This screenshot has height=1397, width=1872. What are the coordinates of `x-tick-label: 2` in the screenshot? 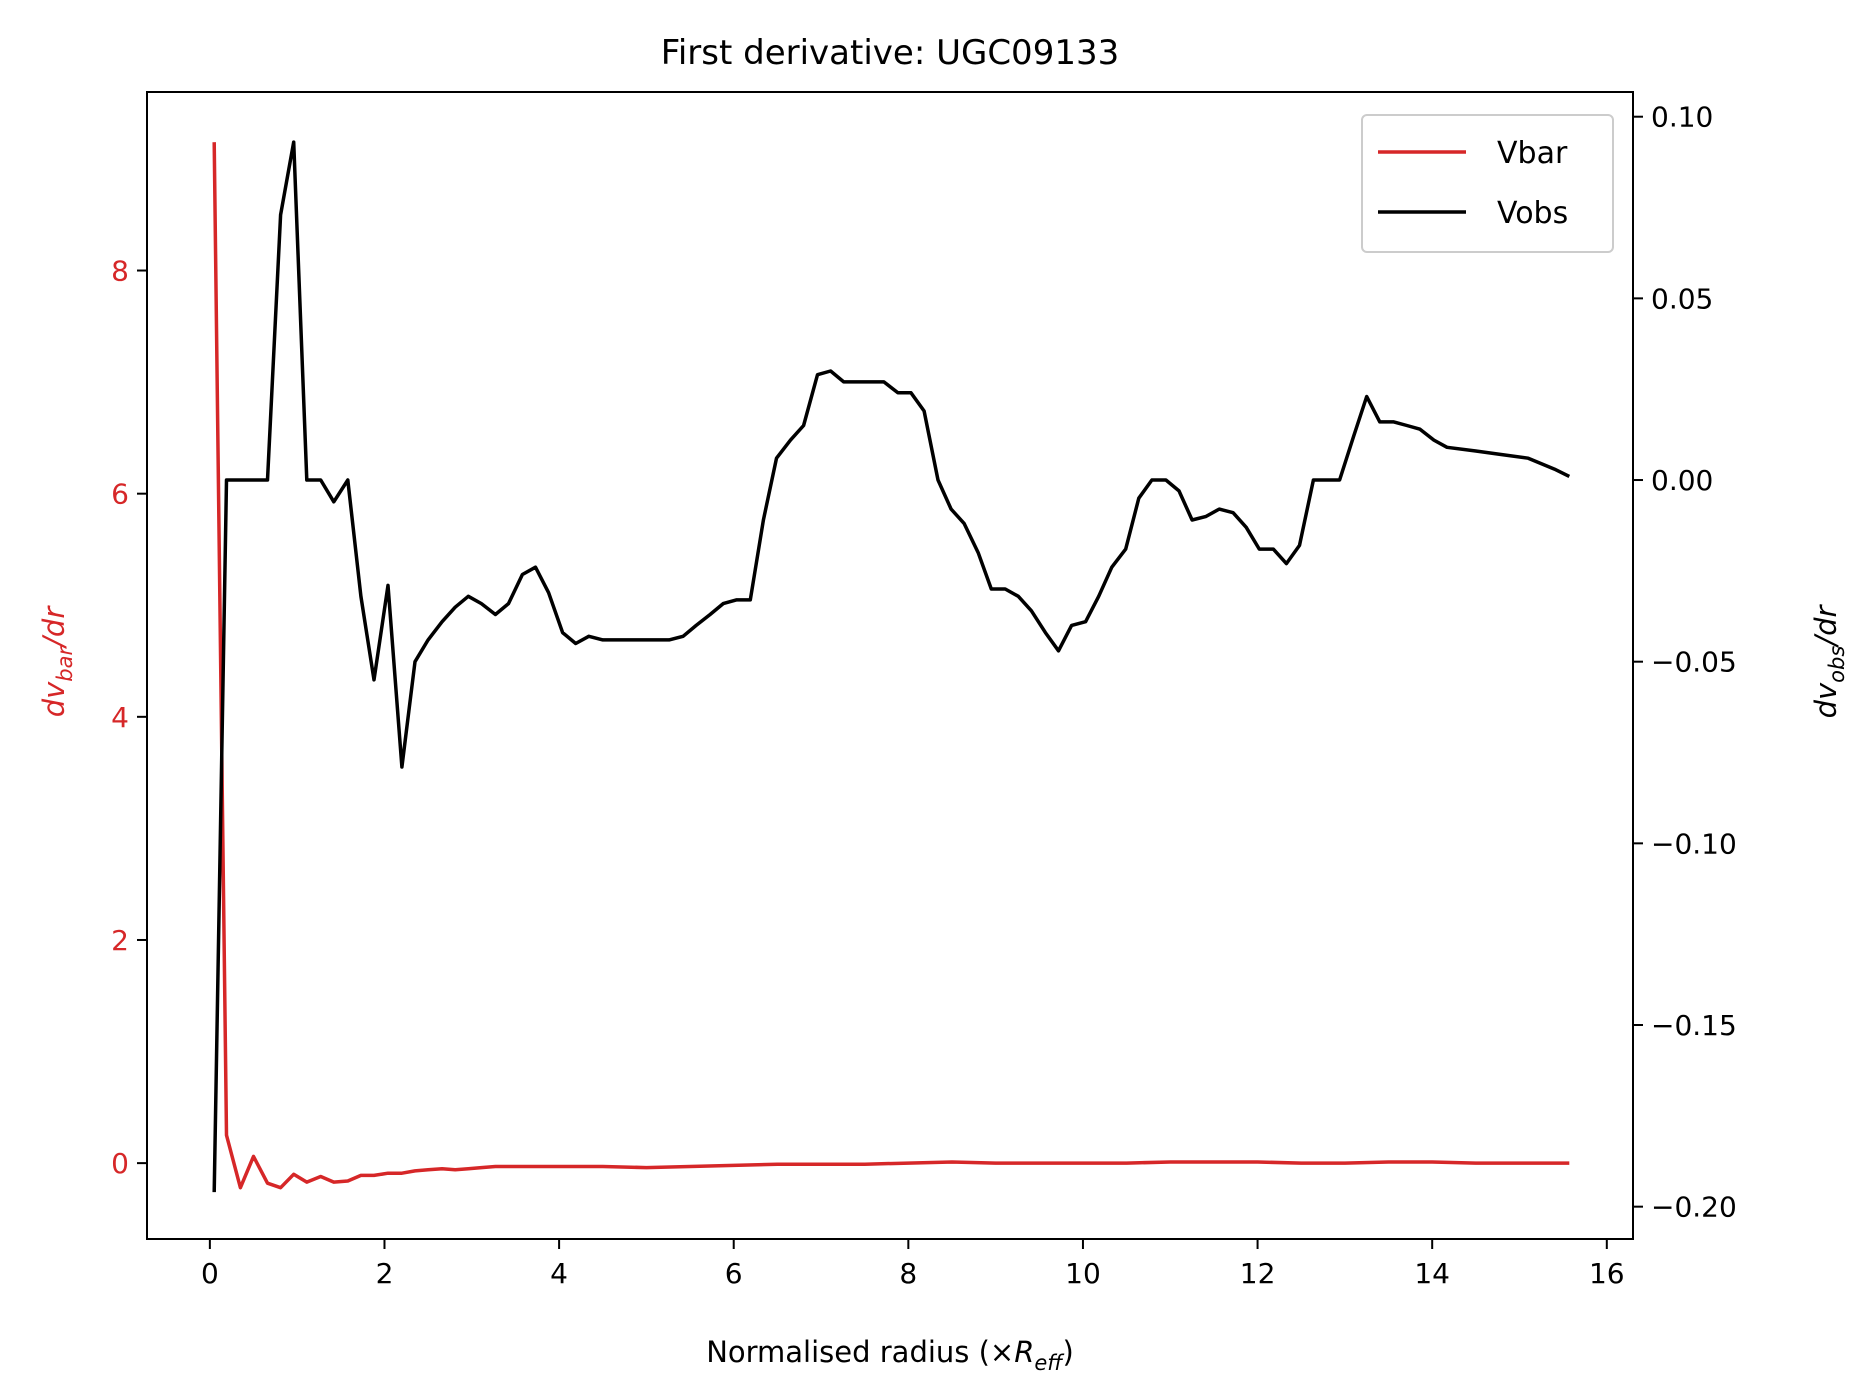 It's located at (385, 1273).